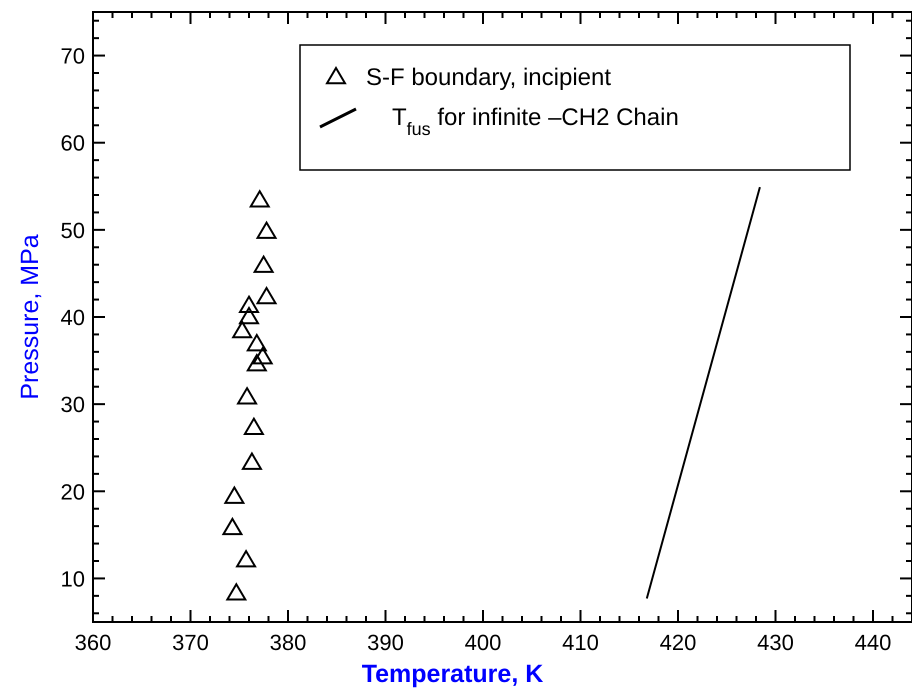 Image resolution: width=912 pixels, height=690 pixels. Describe the element at coordinates (93, 642) in the screenshot. I see `x-tick-label: 360` at that location.